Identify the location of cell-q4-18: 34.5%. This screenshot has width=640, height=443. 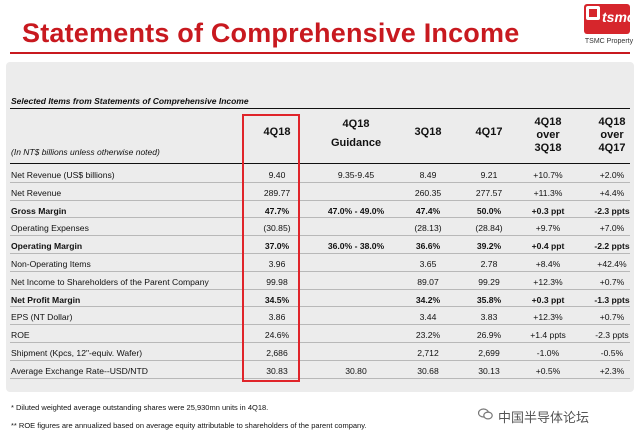
(277, 299).